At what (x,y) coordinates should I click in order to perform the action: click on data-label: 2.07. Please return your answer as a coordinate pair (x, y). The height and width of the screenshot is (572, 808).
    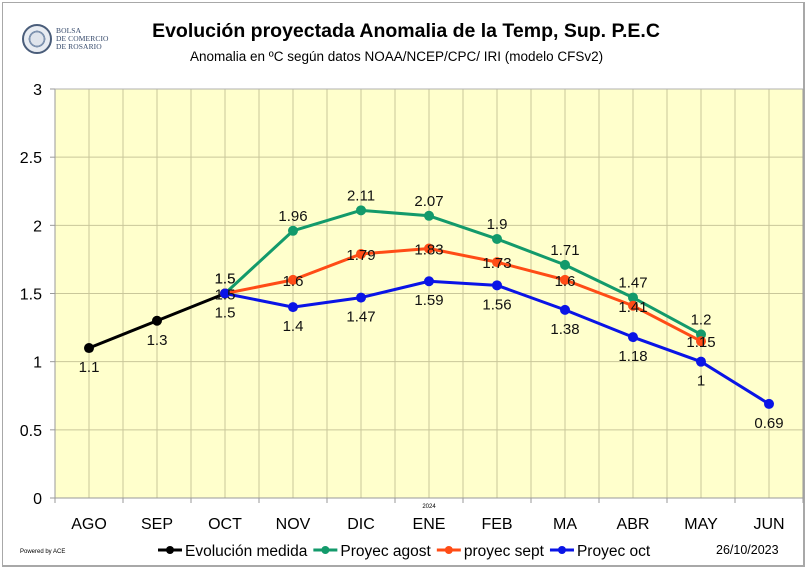
    Looking at the image, I should click on (428, 201).